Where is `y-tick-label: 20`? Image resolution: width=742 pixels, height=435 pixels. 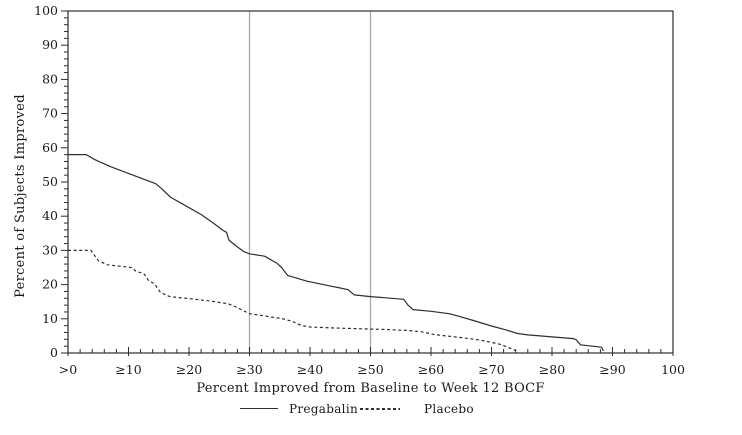
y-tick-label: 20 is located at coordinates (50, 284).